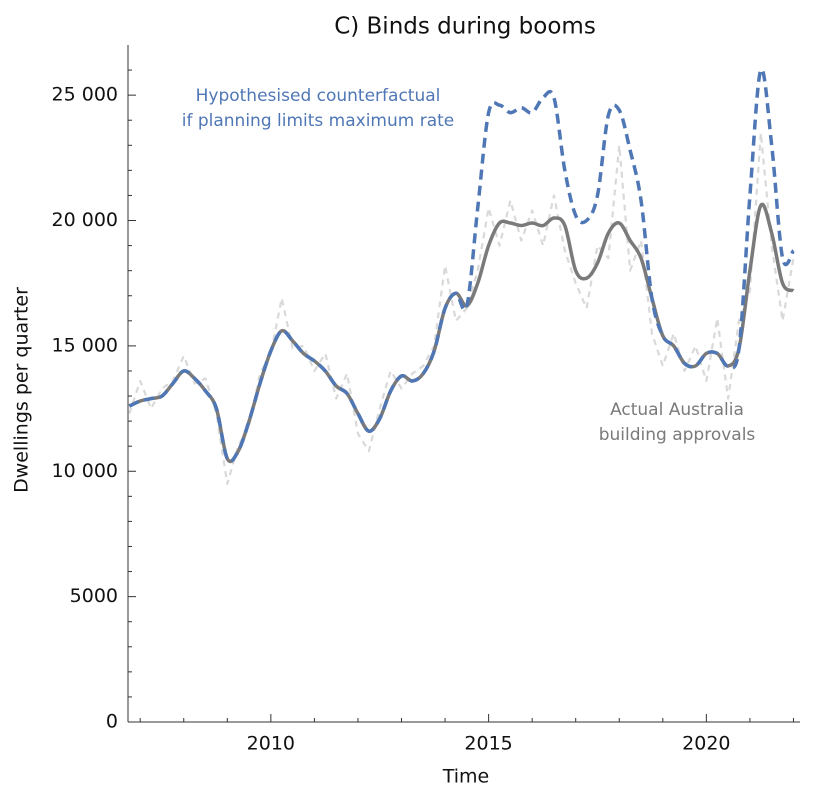 This screenshot has width=822, height=802. Describe the element at coordinates (22, 390) in the screenshot. I see `y-axis-label: Dwellings per quarter` at that location.